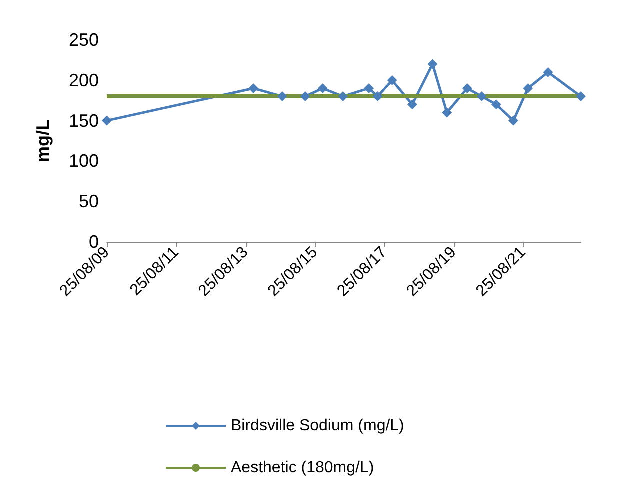  Describe the element at coordinates (83, 40) in the screenshot. I see `y-tick-label: 250` at that location.